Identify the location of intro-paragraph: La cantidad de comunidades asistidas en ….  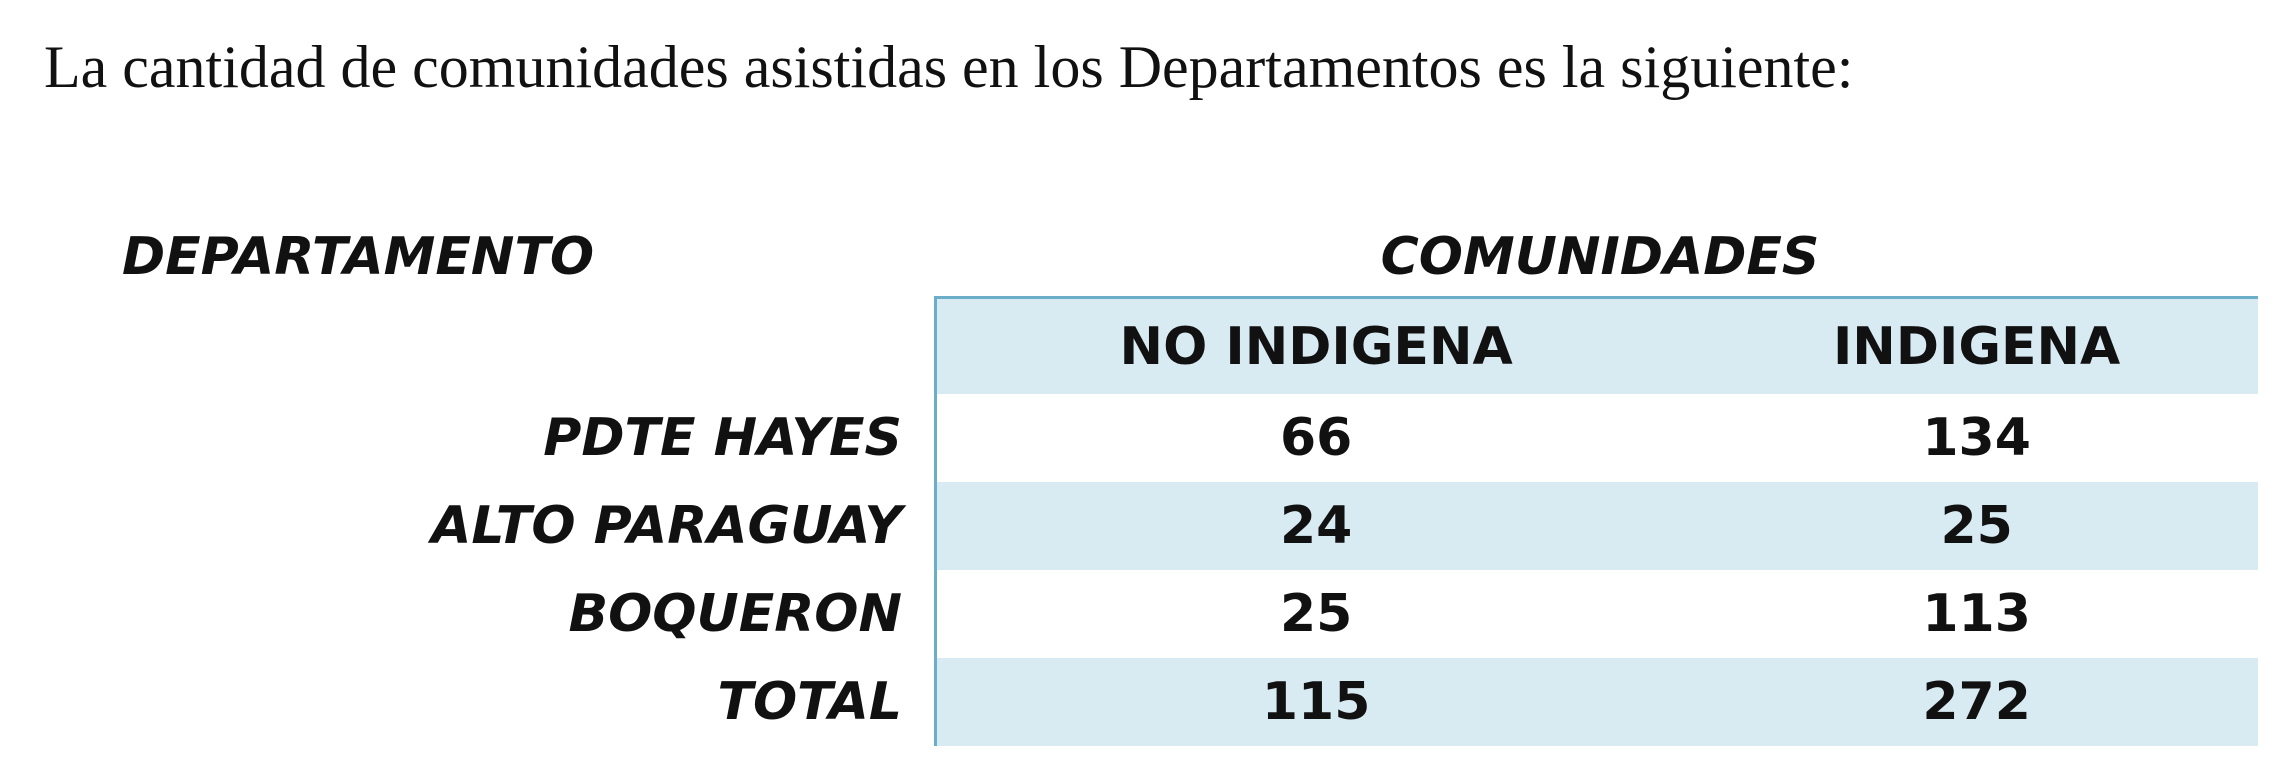
(949, 67).